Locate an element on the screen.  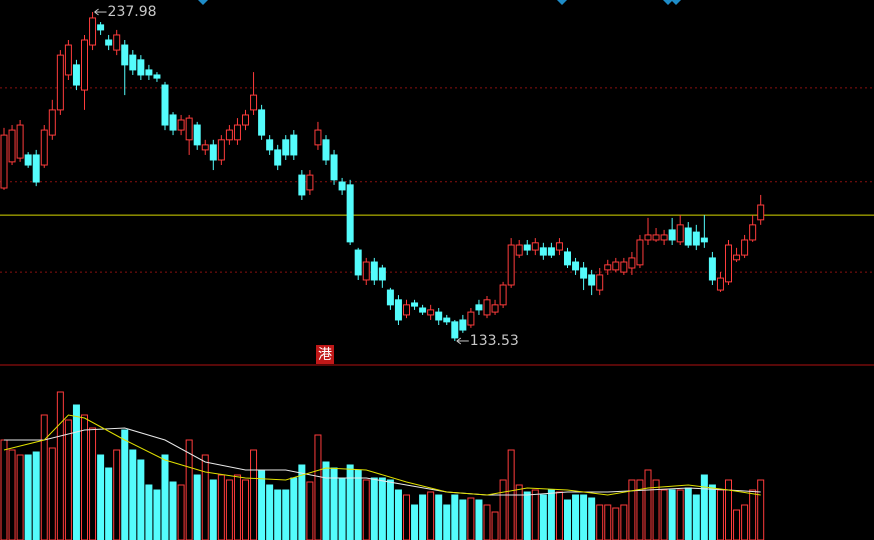
extreme-label: 237.98 is located at coordinates (132, 12).